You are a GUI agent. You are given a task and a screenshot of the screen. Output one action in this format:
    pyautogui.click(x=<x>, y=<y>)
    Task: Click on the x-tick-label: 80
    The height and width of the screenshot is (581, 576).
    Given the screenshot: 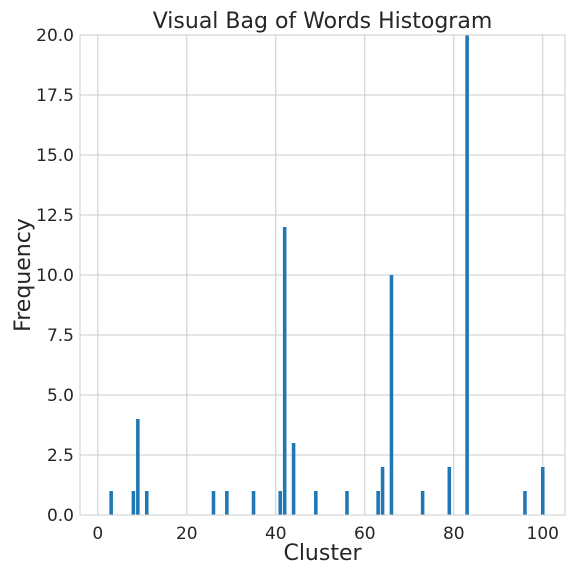 What is the action you would take?
    pyautogui.click(x=454, y=534)
    